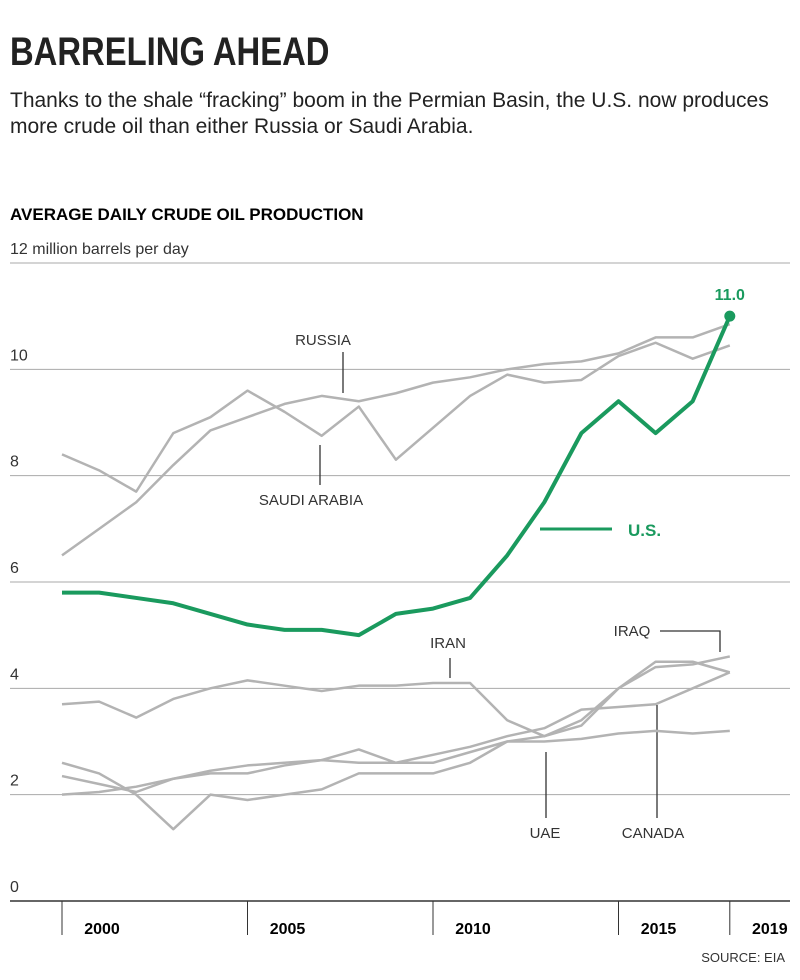 The image size is (800, 980). I want to click on y-tick-label: 0, so click(14, 887).